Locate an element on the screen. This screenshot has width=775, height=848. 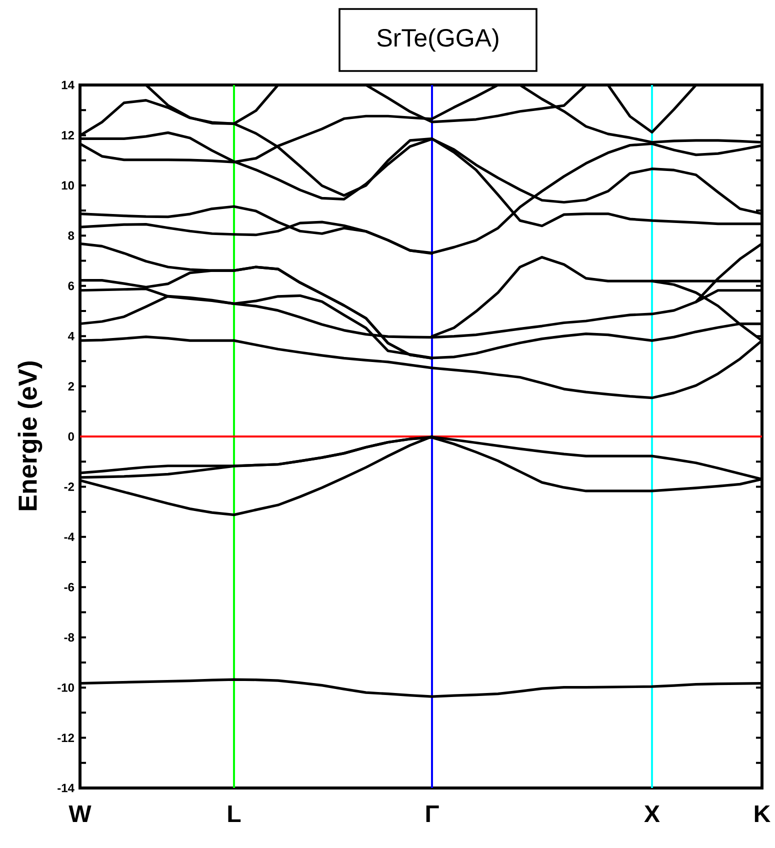
y-tick-label: -10 is located at coordinates (66, 687).